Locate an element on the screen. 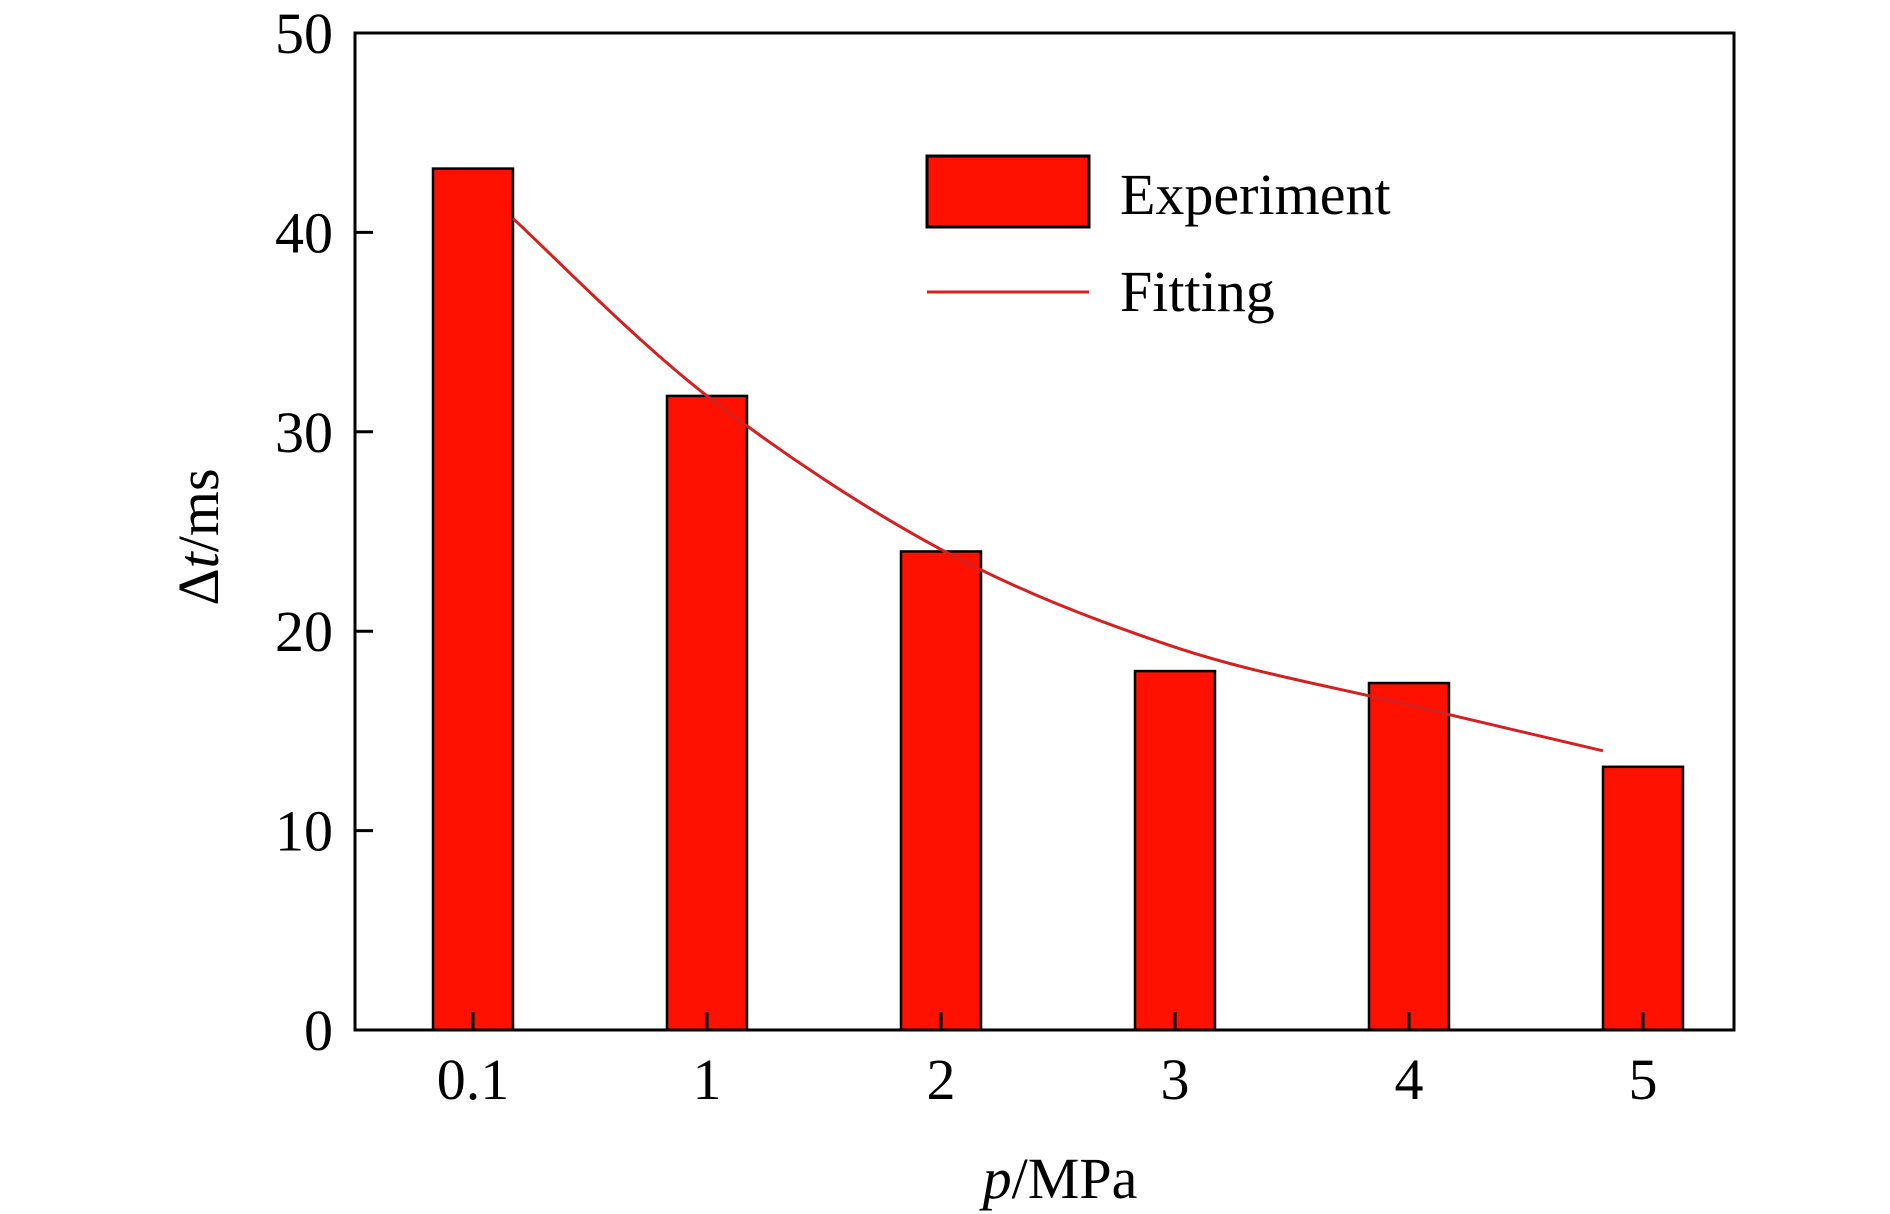 The width and height of the screenshot is (1890, 1214). y-tick-label: 50 is located at coordinates (304, 33).